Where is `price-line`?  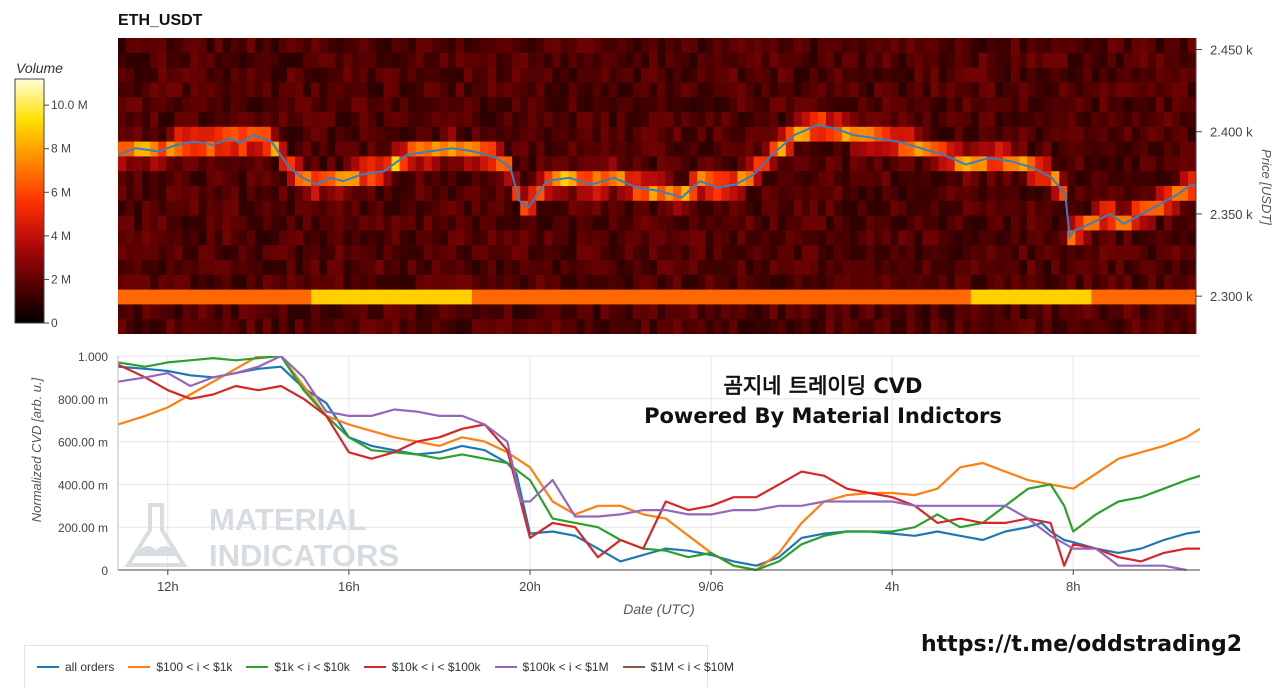 price-line is located at coordinates (657, 182).